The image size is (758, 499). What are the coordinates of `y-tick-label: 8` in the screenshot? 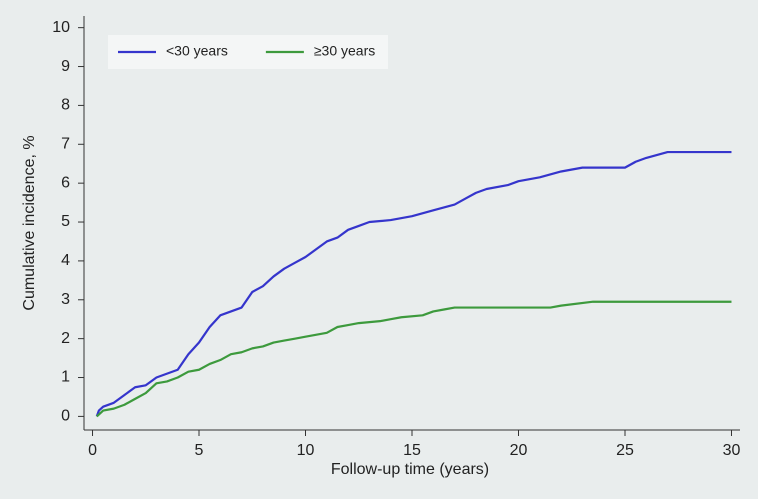 It's located at (65, 105).